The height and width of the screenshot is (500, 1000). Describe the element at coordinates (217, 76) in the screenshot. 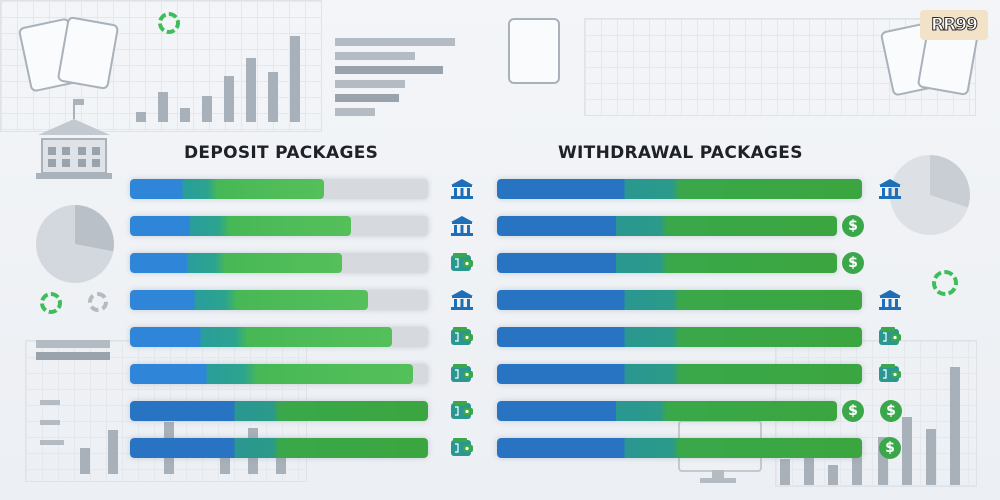

I see `background-bar-chart` at that location.